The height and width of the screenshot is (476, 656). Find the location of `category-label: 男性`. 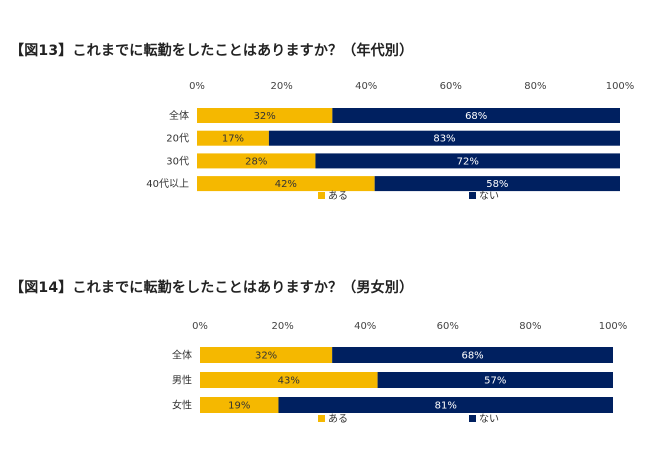

category-label: 男性 is located at coordinates (182, 380).